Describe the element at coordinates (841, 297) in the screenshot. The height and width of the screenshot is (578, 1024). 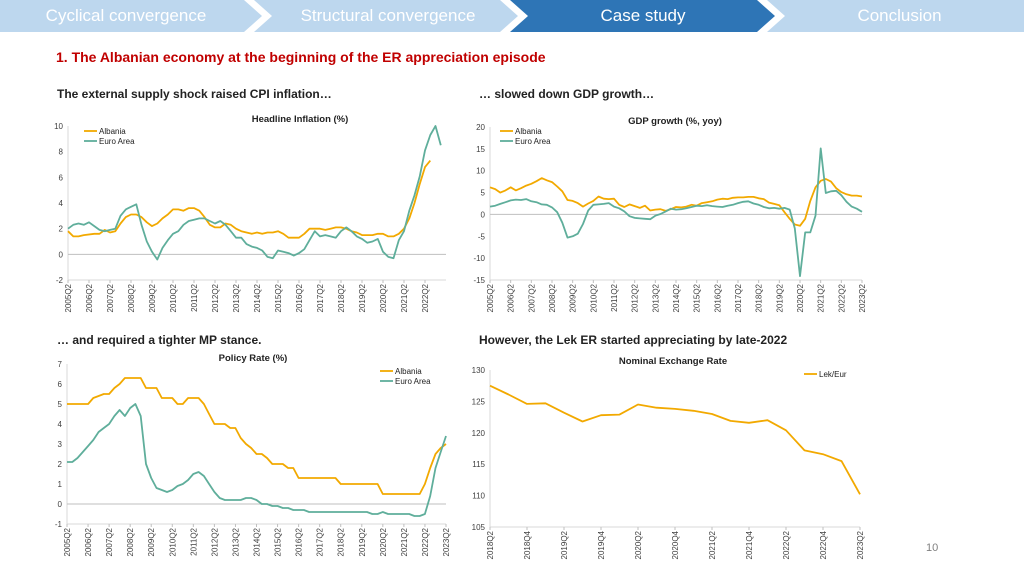
I see `gdp-x-tick-label: 2022Q2` at that location.